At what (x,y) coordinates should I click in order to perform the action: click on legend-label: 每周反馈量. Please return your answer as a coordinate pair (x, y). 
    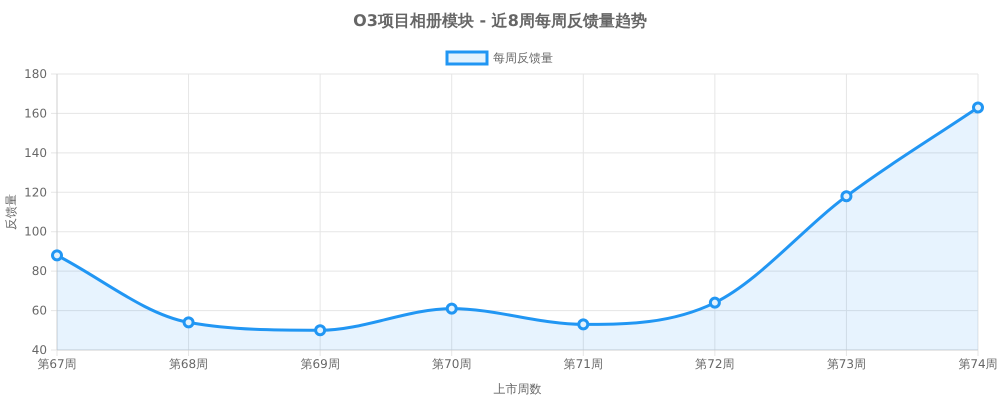
    Looking at the image, I should click on (523, 58).